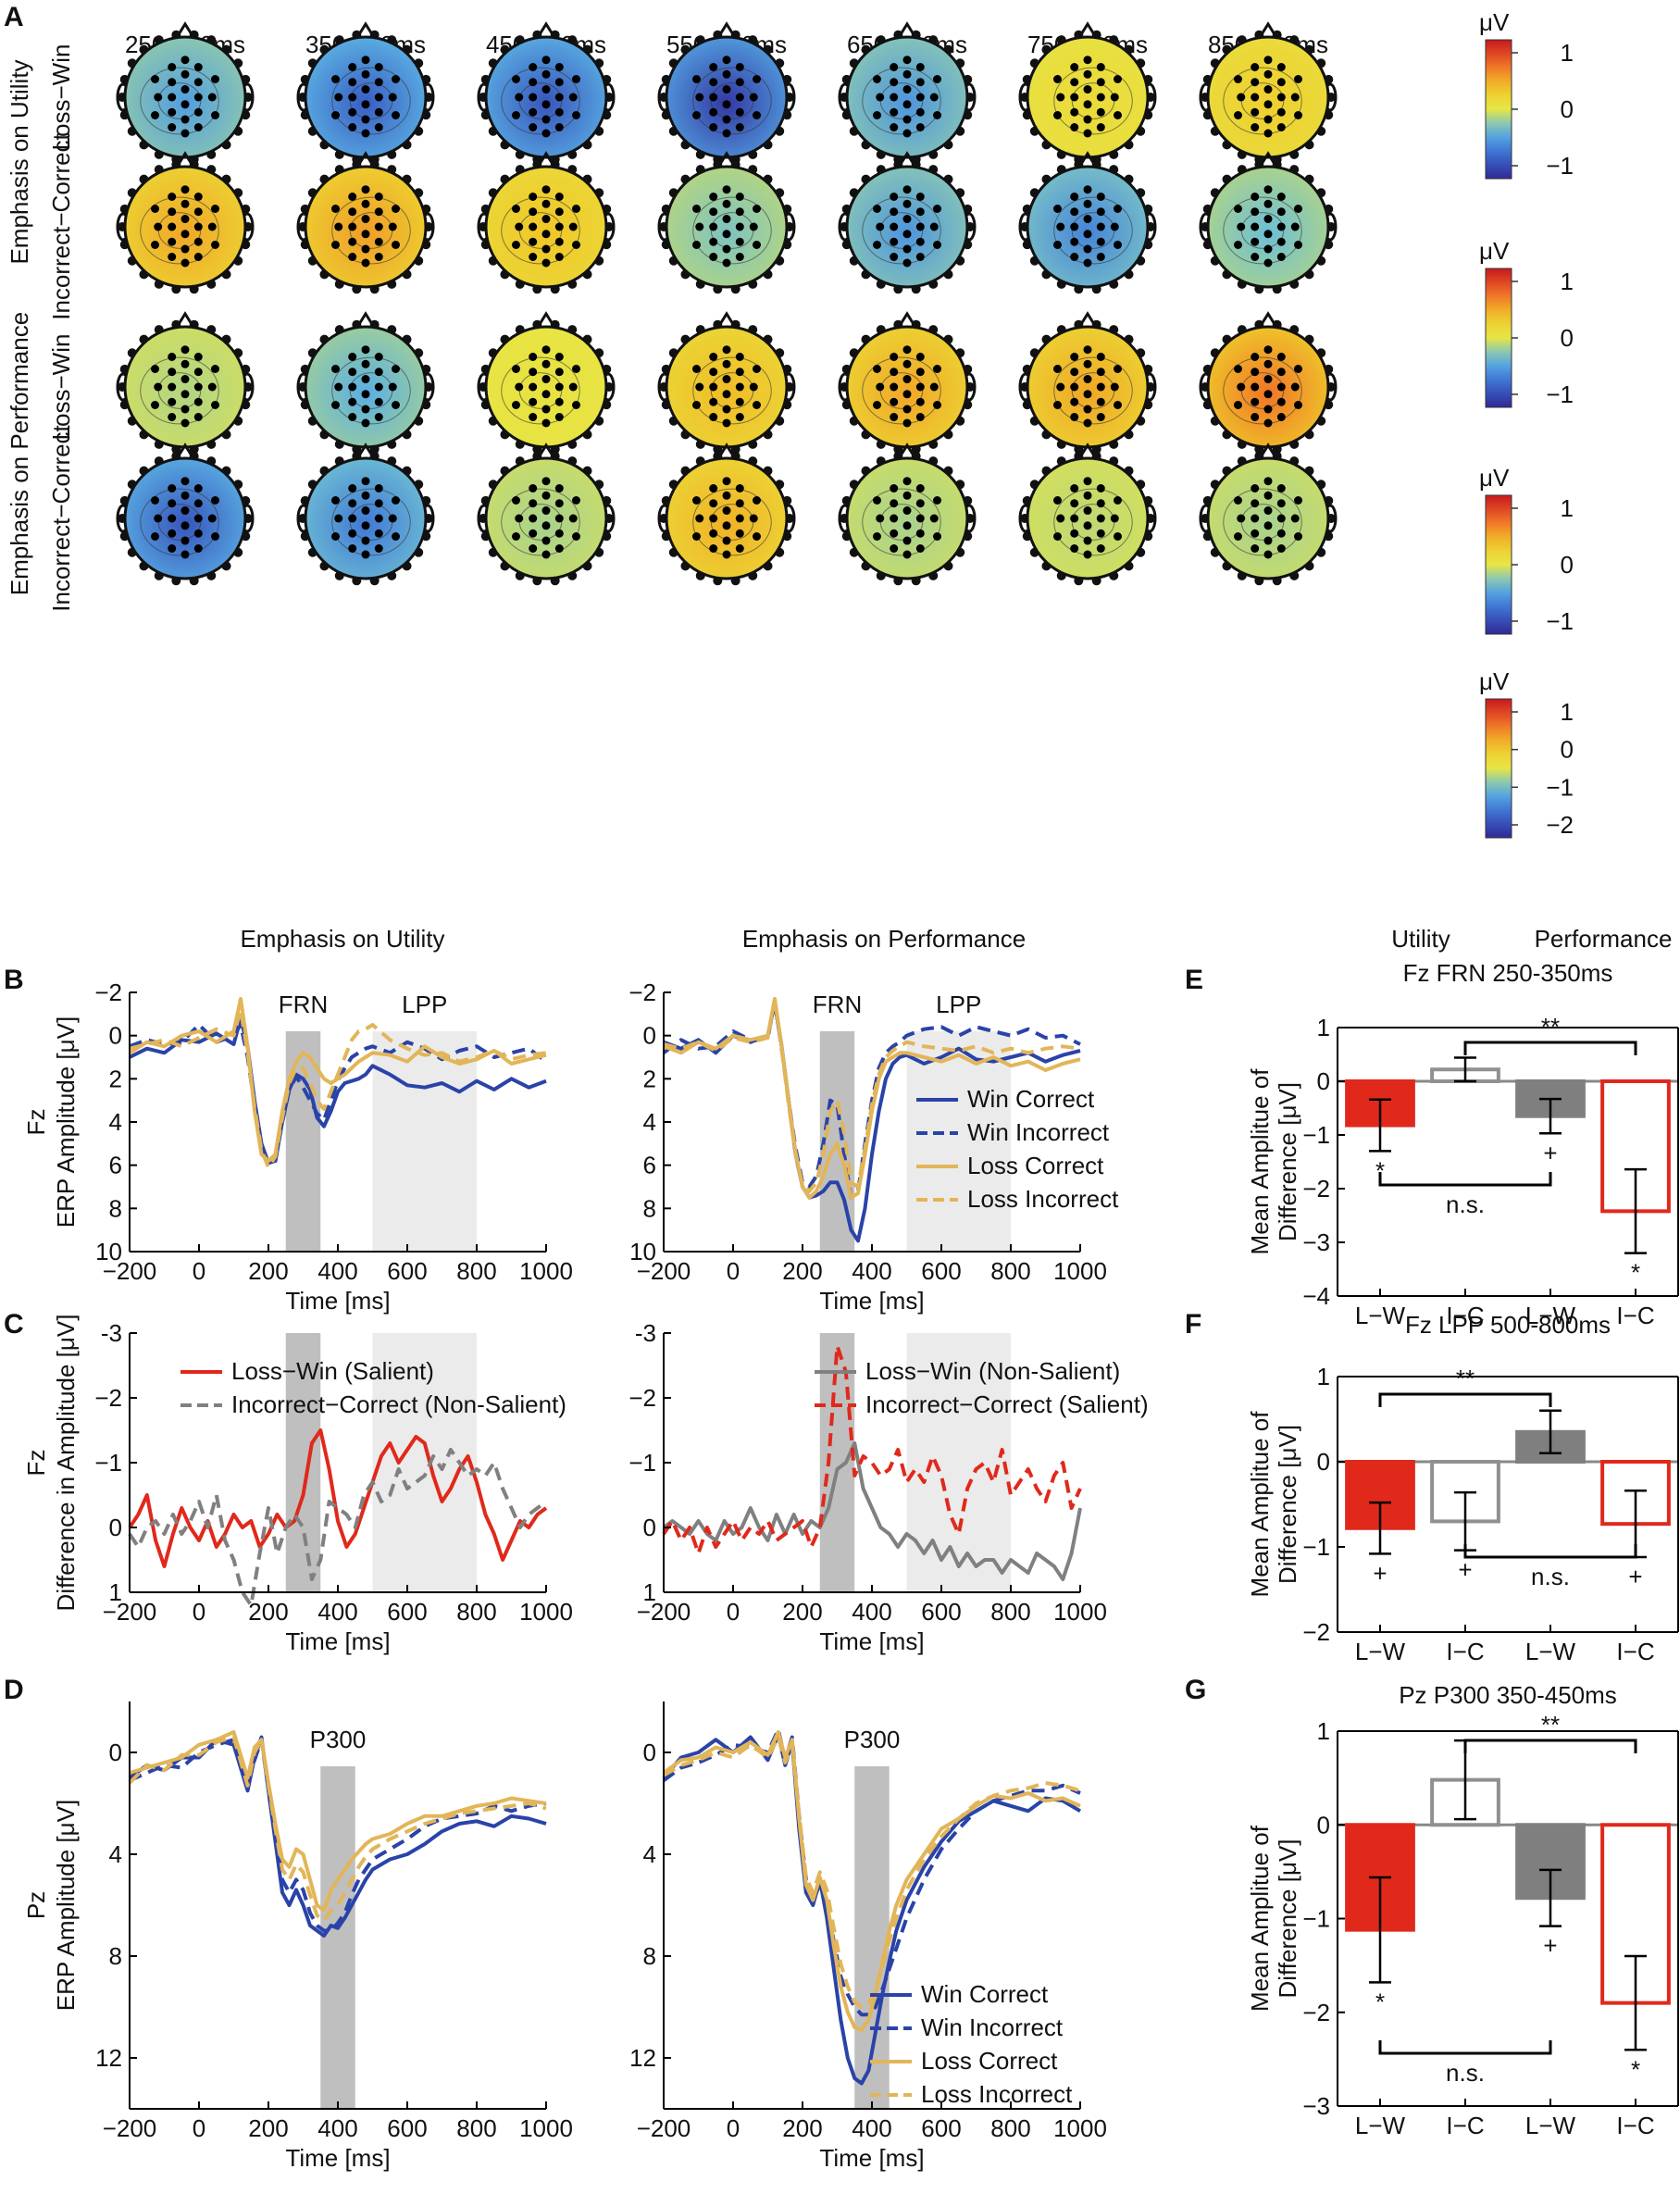 This screenshot has width=1680, height=2194. What do you see at coordinates (1380, 2125) in the screenshot?
I see `x-tick-label: L−W` at bounding box center [1380, 2125].